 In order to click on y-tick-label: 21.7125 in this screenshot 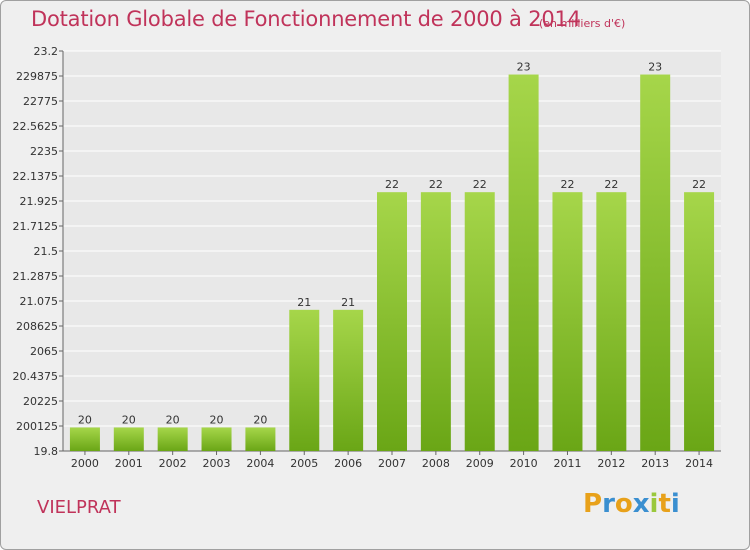, I will do `click(36, 226)`.